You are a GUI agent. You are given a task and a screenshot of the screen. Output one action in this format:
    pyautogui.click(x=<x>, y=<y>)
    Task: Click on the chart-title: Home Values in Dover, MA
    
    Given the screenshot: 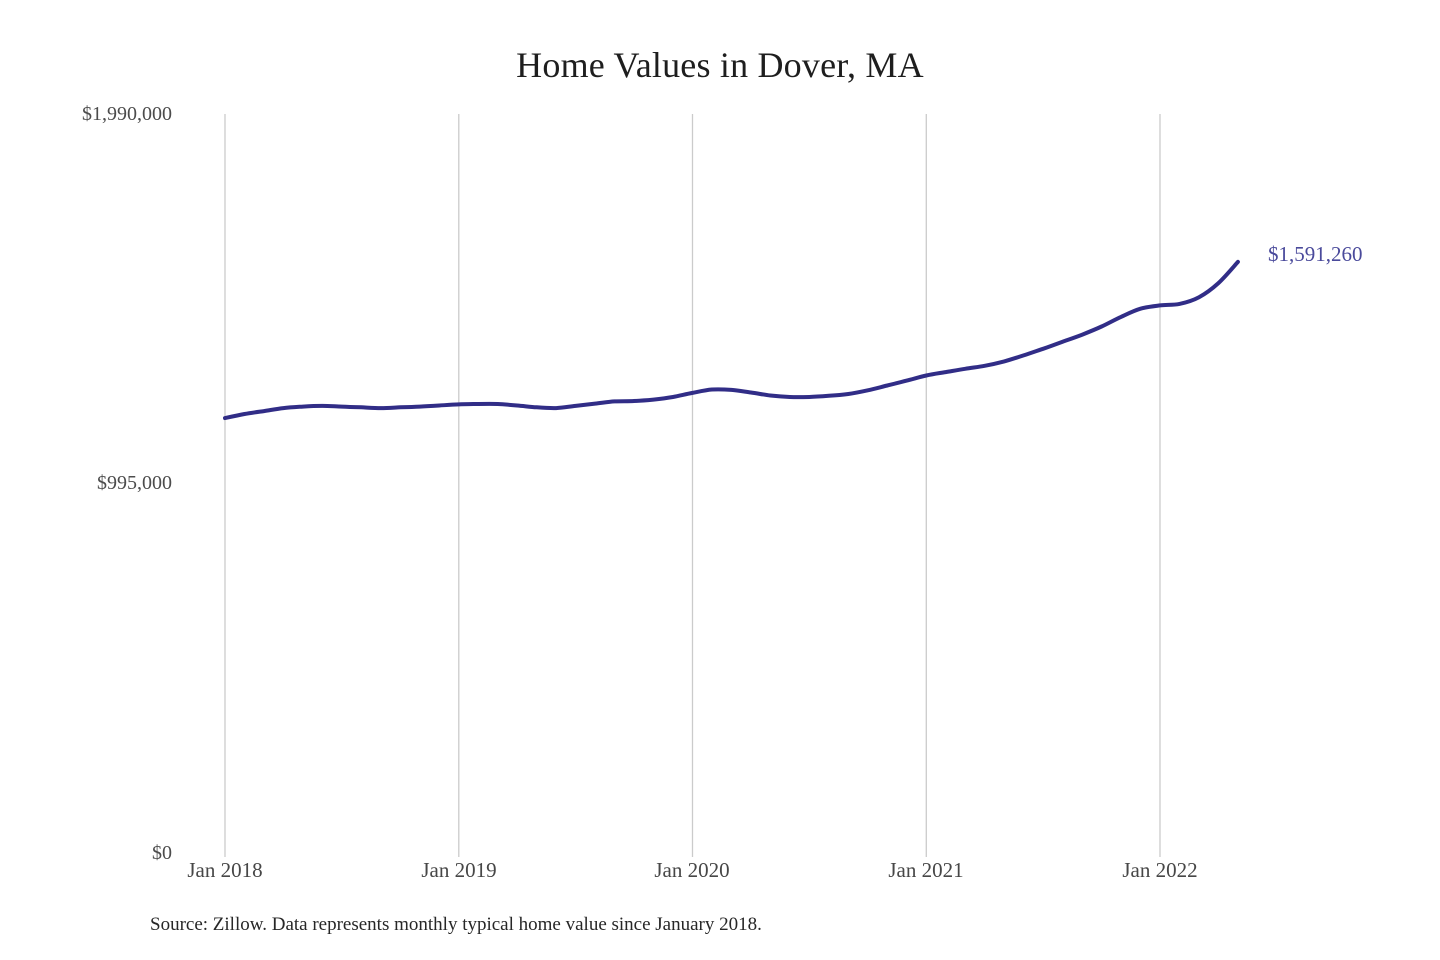 What is the action you would take?
    pyautogui.click(x=720, y=65)
    